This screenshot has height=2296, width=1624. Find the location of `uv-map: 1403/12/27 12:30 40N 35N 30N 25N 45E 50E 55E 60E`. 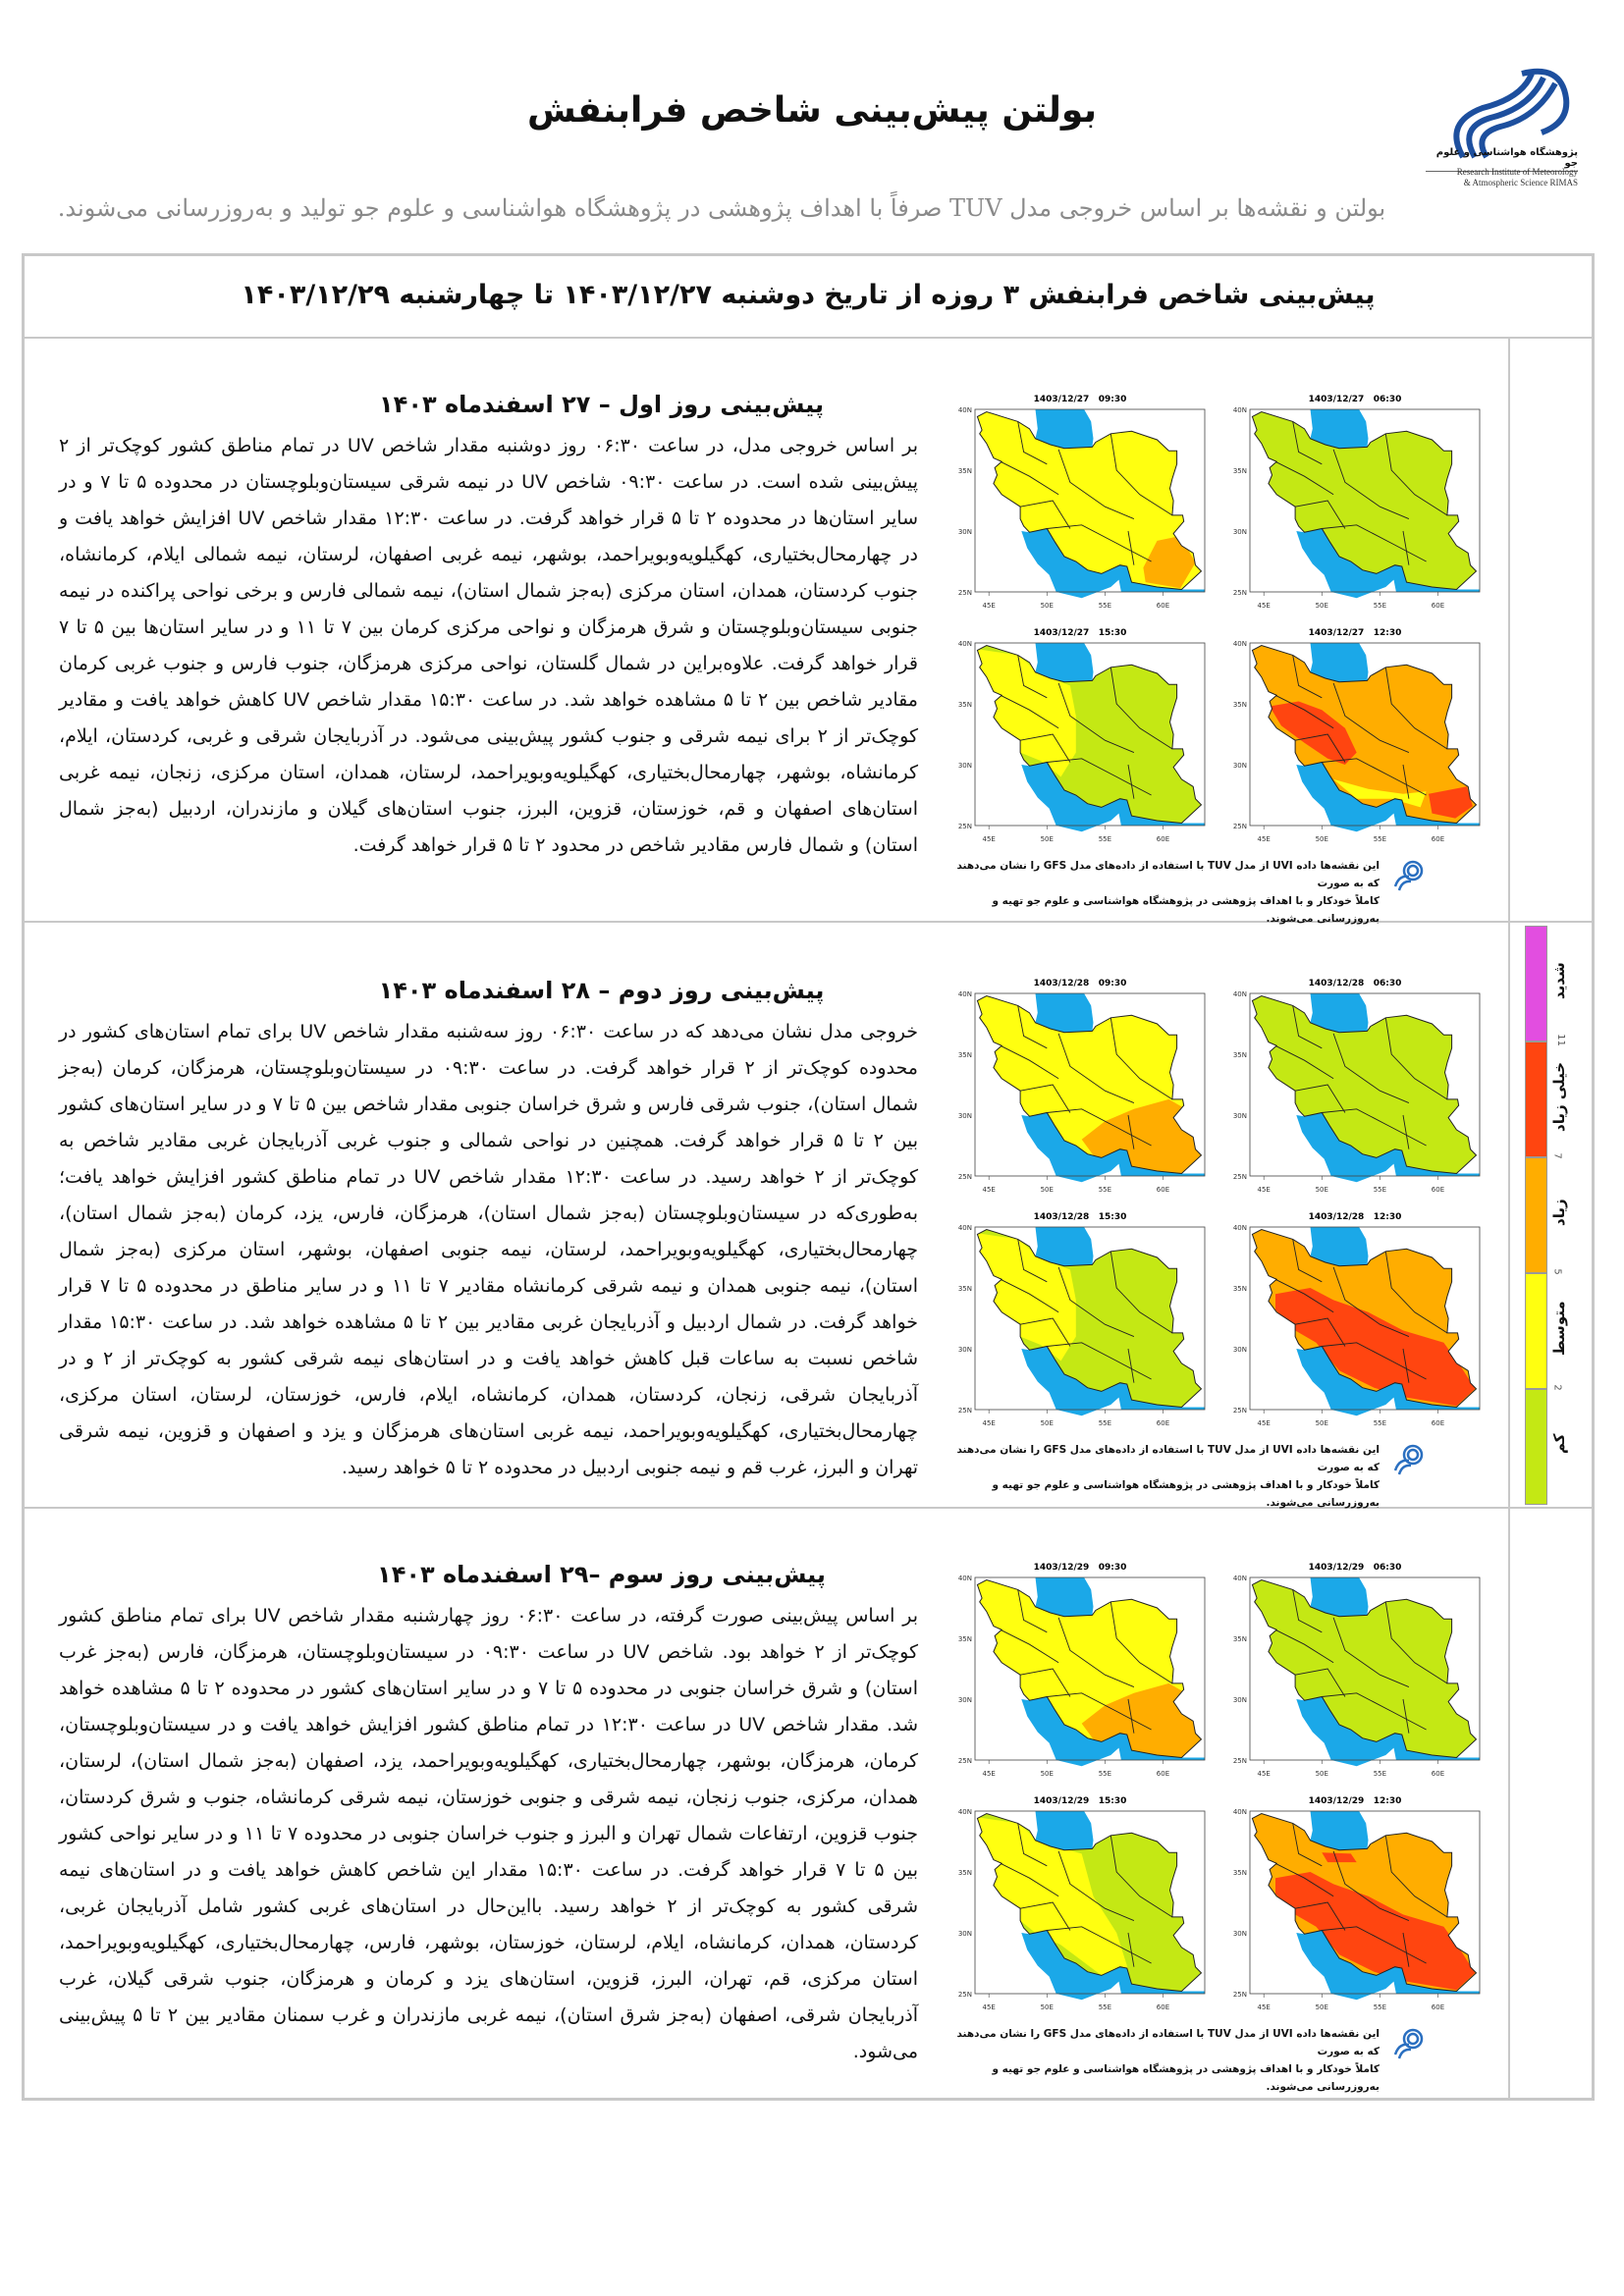

uv-map: 1403/12/27 12:30 40N 35N 30N 25N 45E 50E 55E 60E is located at coordinates (1357, 736).